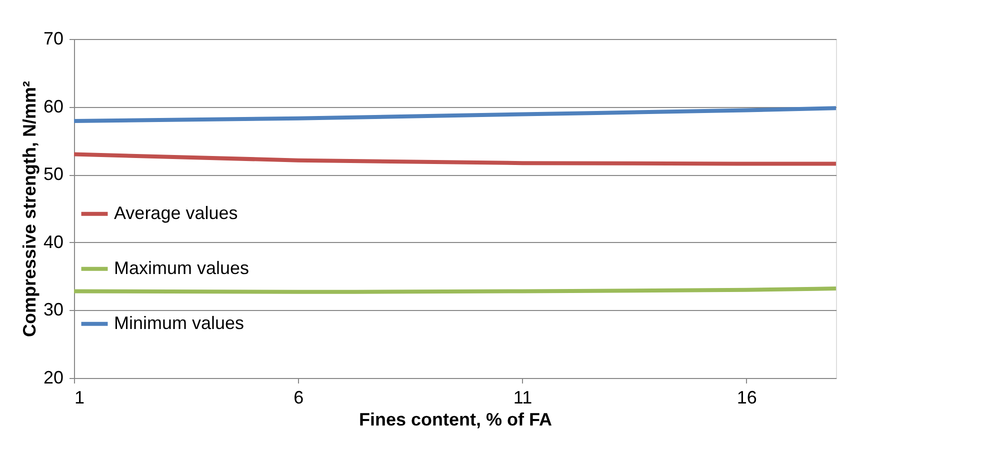  What do you see at coordinates (29, 209) in the screenshot?
I see `y-axis-title: Compressive strength, N/mm²` at bounding box center [29, 209].